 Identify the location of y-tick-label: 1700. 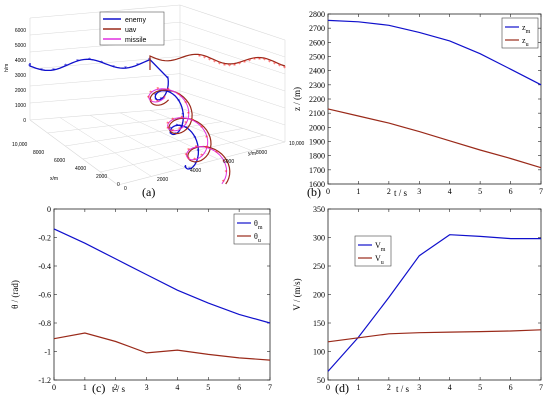
(317, 170).